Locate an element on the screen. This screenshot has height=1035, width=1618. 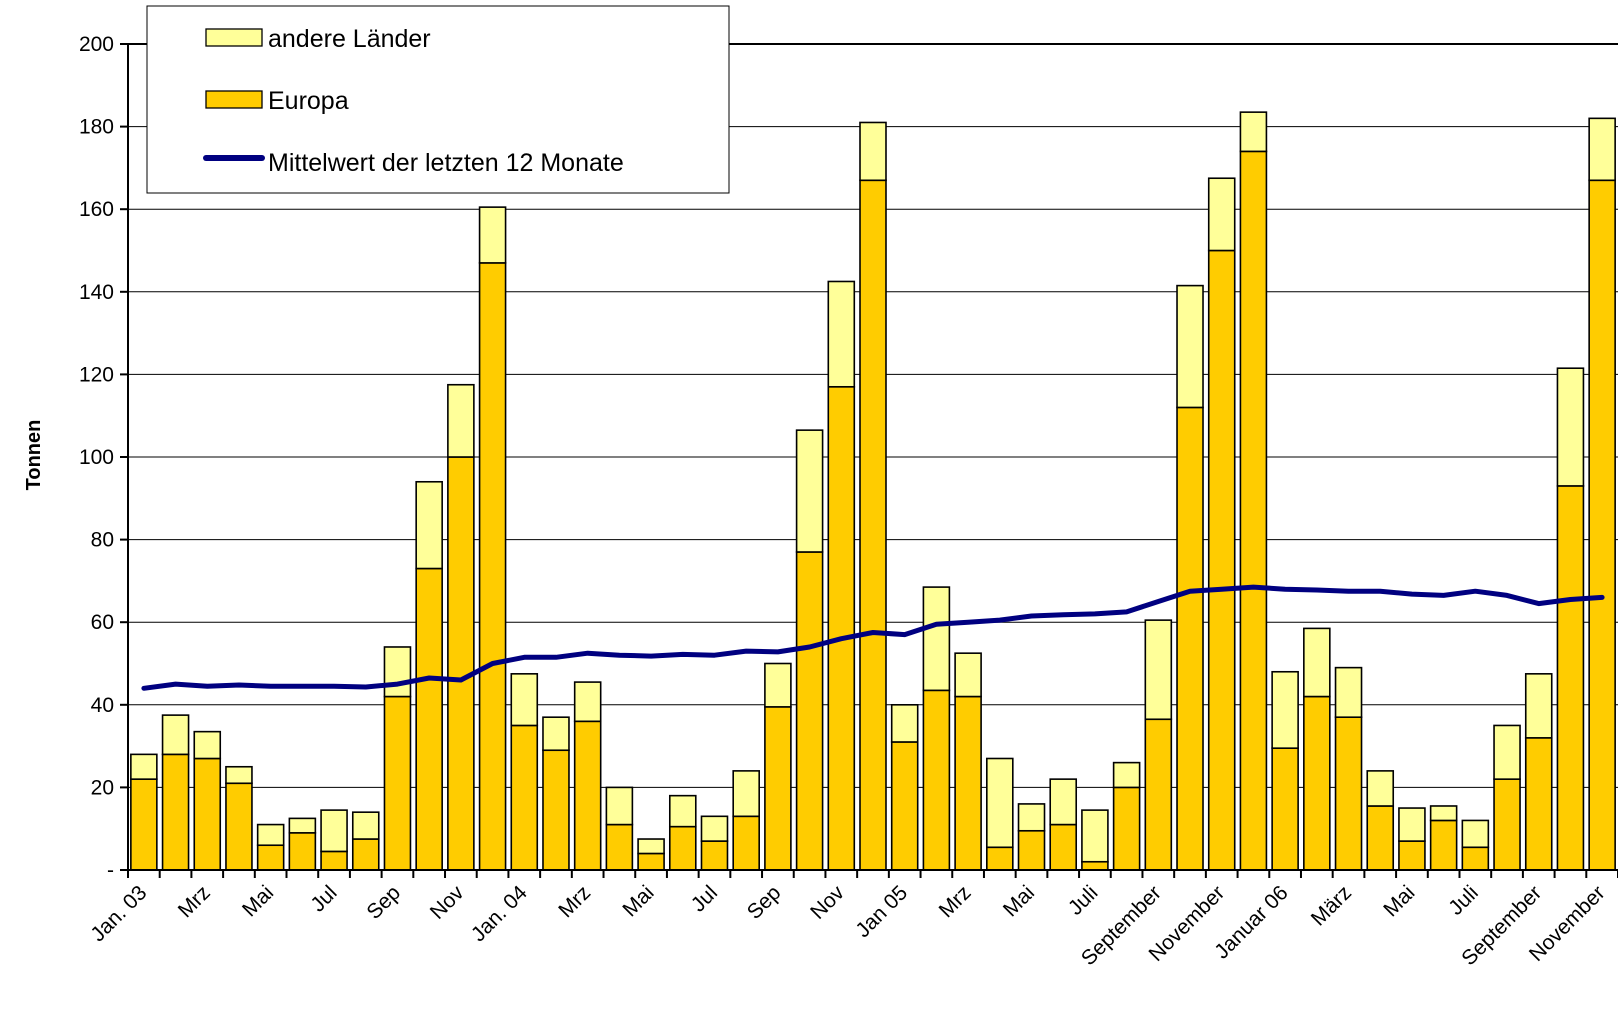
x-tick-label: März is located at coordinates (1331, 905).